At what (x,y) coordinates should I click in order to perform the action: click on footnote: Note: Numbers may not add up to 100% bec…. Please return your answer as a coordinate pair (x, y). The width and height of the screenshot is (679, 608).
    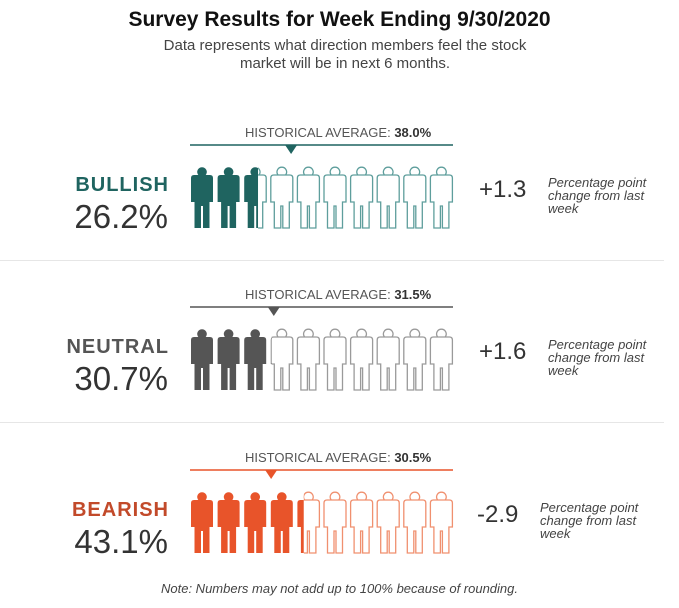
    Looking at the image, I should click on (339, 588).